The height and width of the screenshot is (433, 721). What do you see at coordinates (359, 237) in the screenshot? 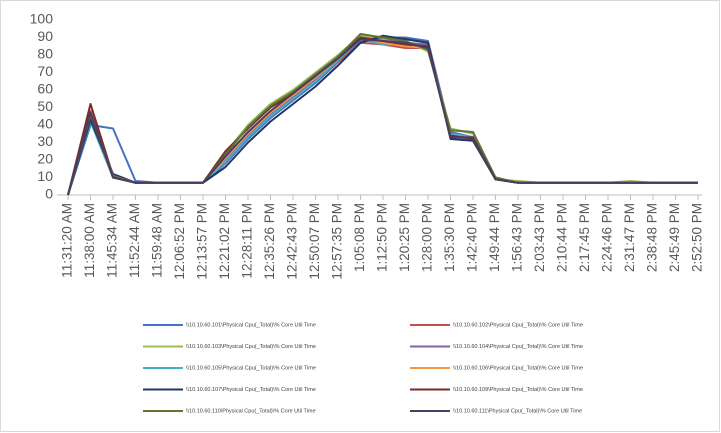
I see `x-tick-label: 1:05:08 PM` at bounding box center [359, 237].